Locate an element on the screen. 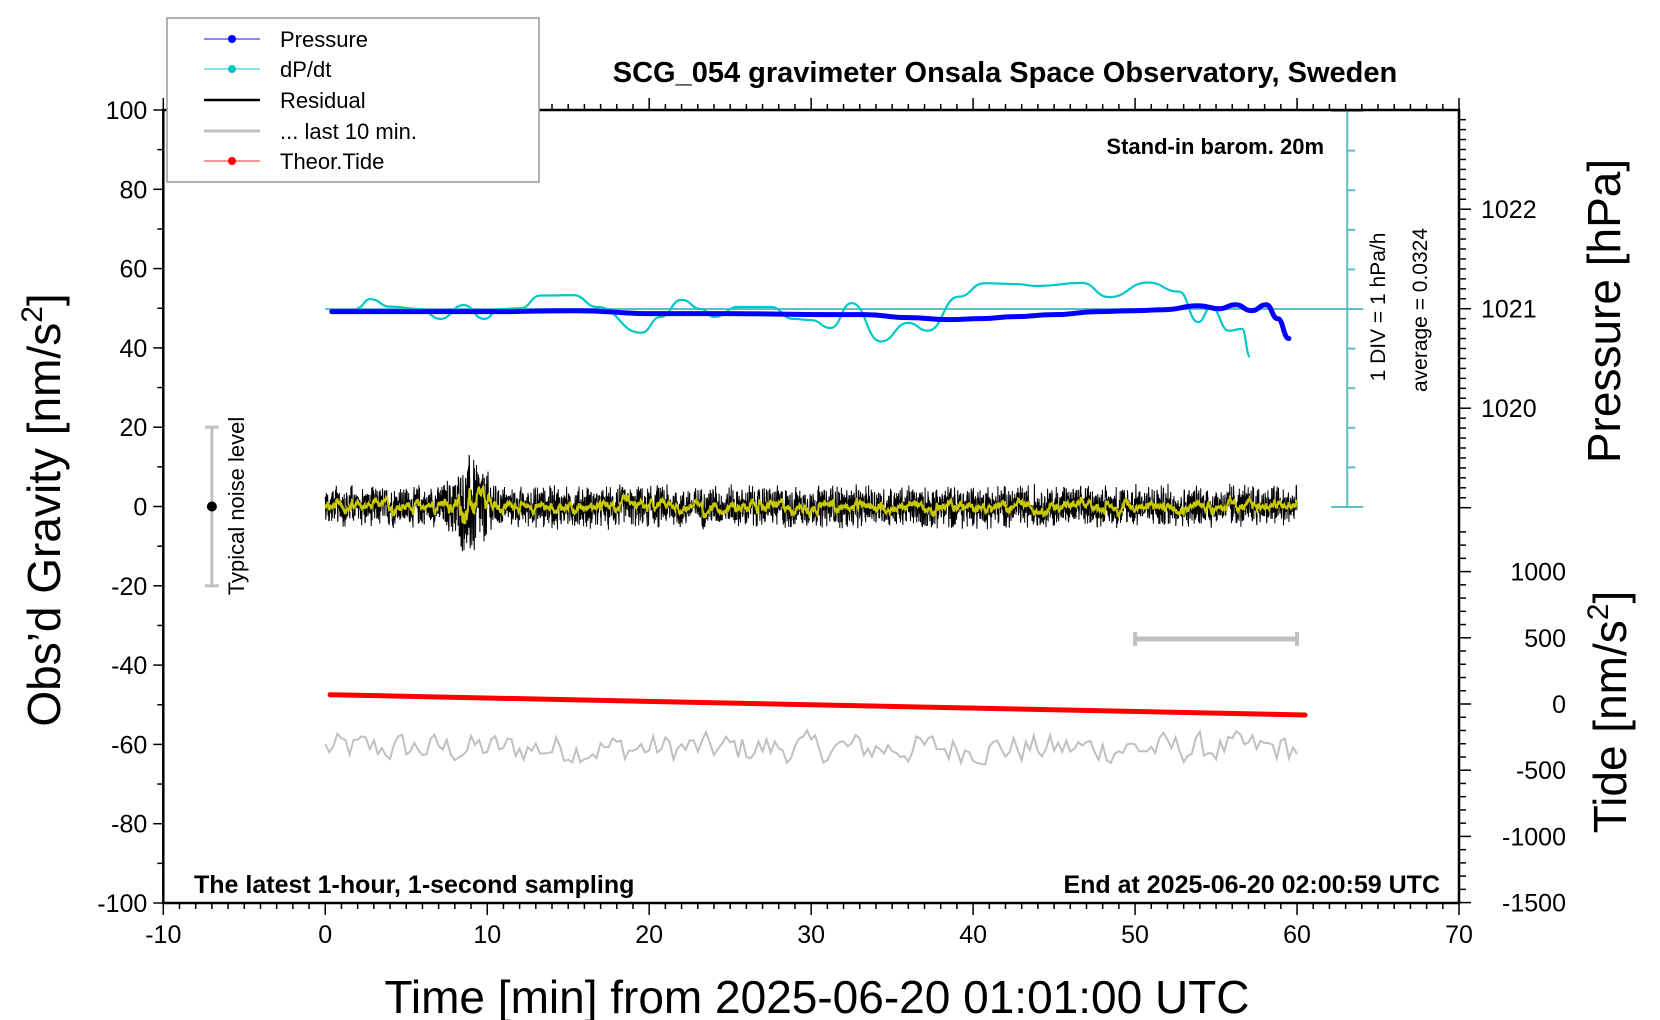  x-tick-label: 60 is located at coordinates (1297, 935).